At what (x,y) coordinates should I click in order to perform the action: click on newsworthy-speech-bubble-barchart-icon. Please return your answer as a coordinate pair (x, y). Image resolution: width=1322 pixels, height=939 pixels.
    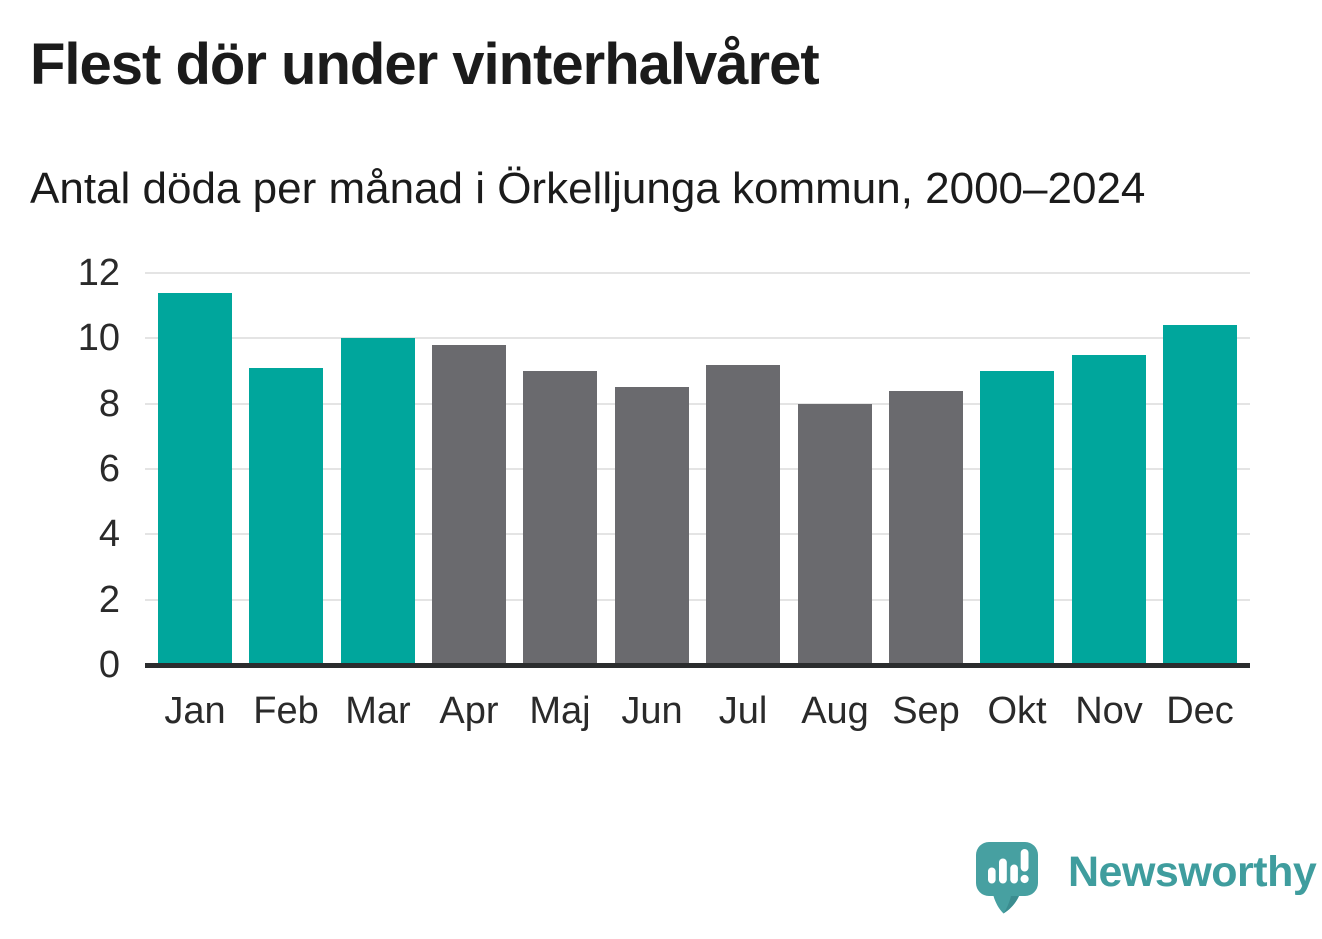
    Looking at the image, I should click on (1007, 878).